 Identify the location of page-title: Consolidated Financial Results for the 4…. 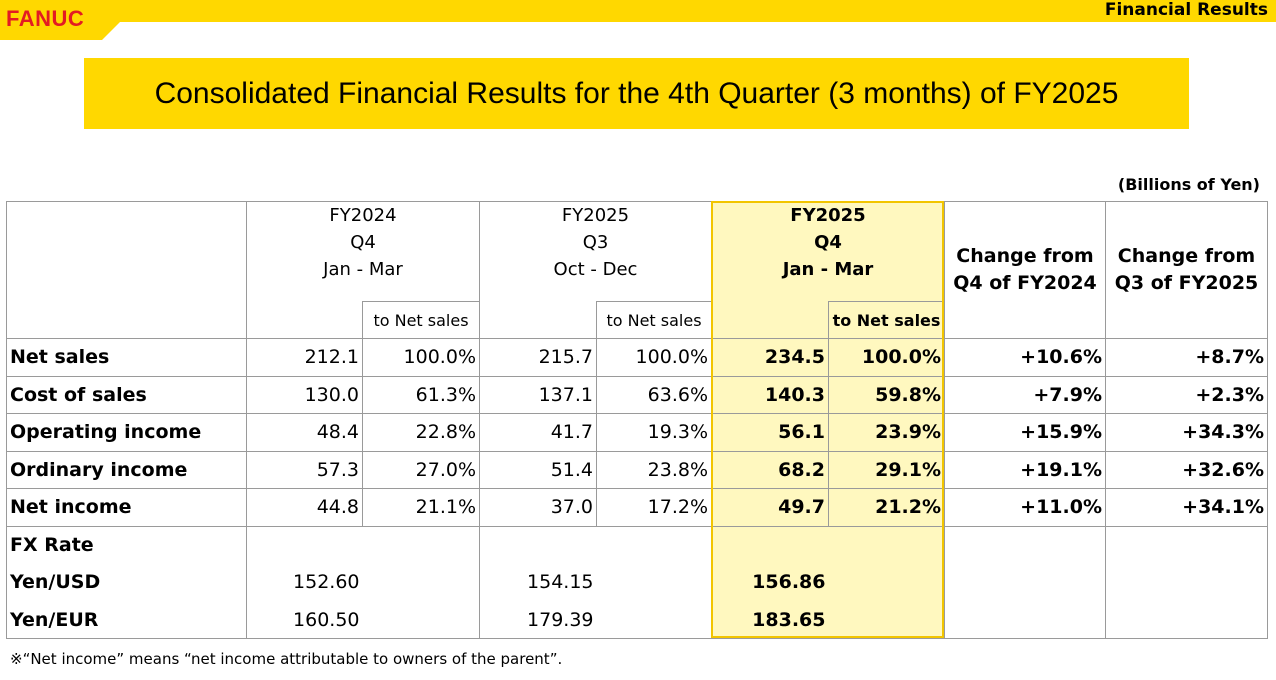
(636, 93).